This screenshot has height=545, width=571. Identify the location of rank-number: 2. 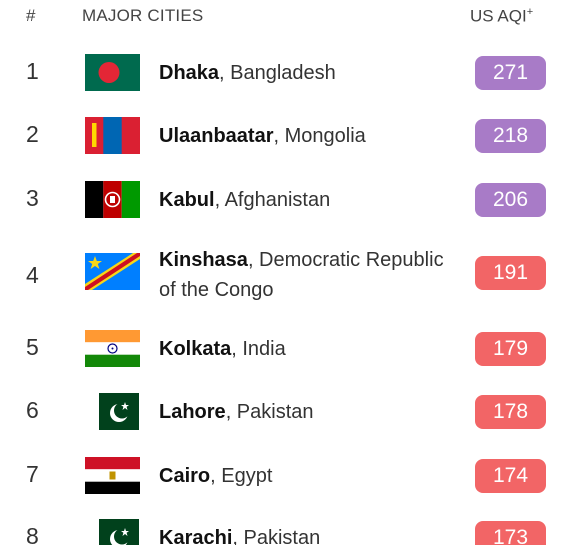
(32, 134).